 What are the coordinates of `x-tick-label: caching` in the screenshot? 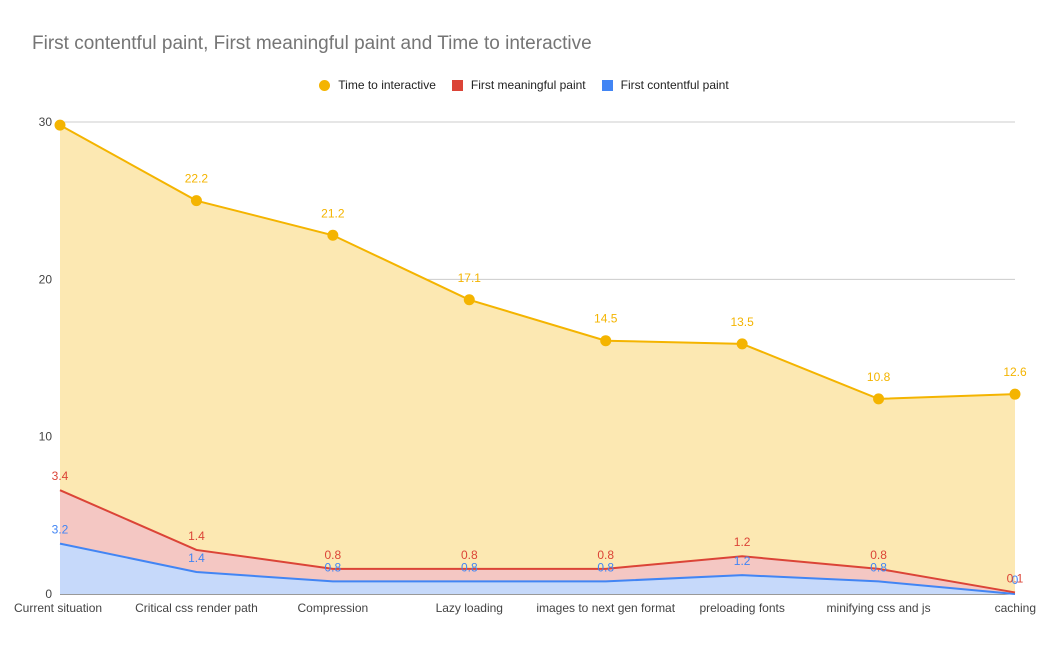 It's located at (1015, 608).